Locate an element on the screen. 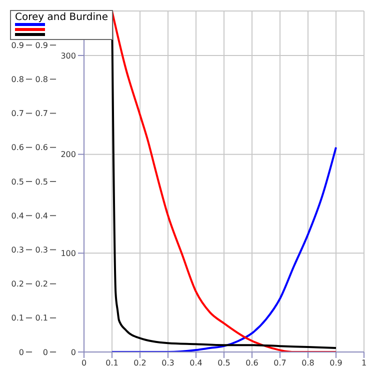 The image size is (378, 382). y3-tick-label: 0.9 is located at coordinates (17, 45).